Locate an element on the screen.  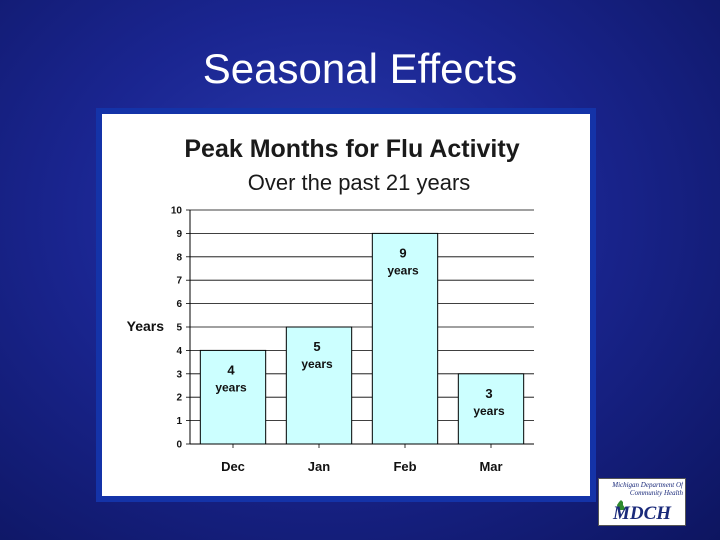
x-tick-label: Mar is located at coordinates (490, 466).